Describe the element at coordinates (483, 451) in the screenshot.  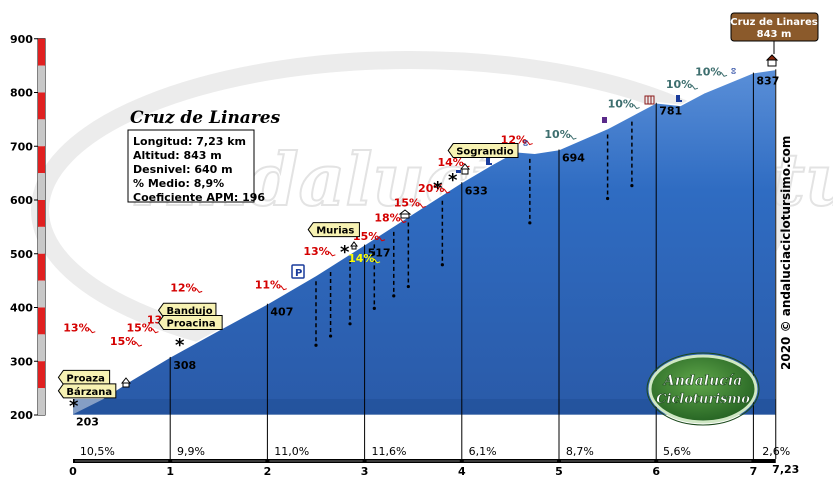
I see `segment-gradient-label: 6,1%` at that location.